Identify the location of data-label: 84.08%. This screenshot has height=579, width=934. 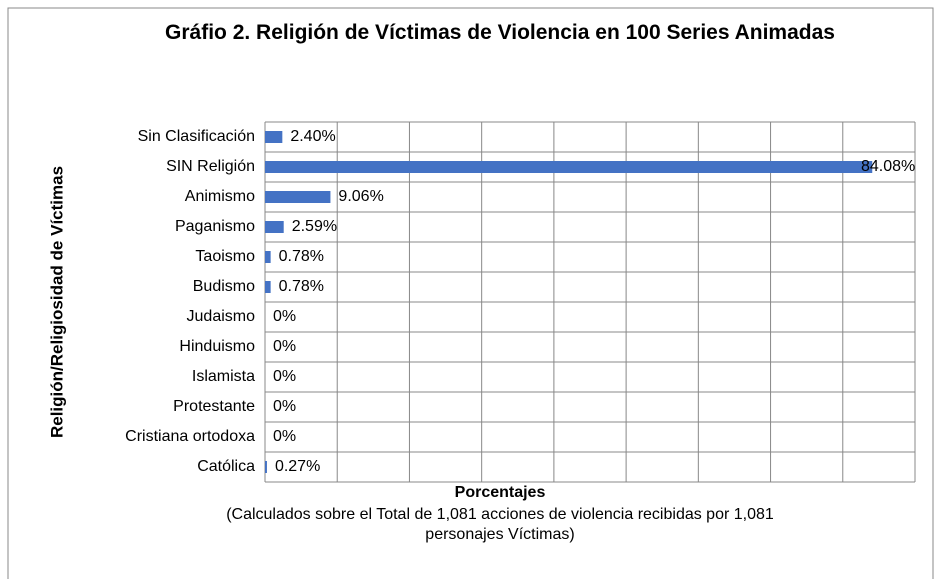
(888, 166).